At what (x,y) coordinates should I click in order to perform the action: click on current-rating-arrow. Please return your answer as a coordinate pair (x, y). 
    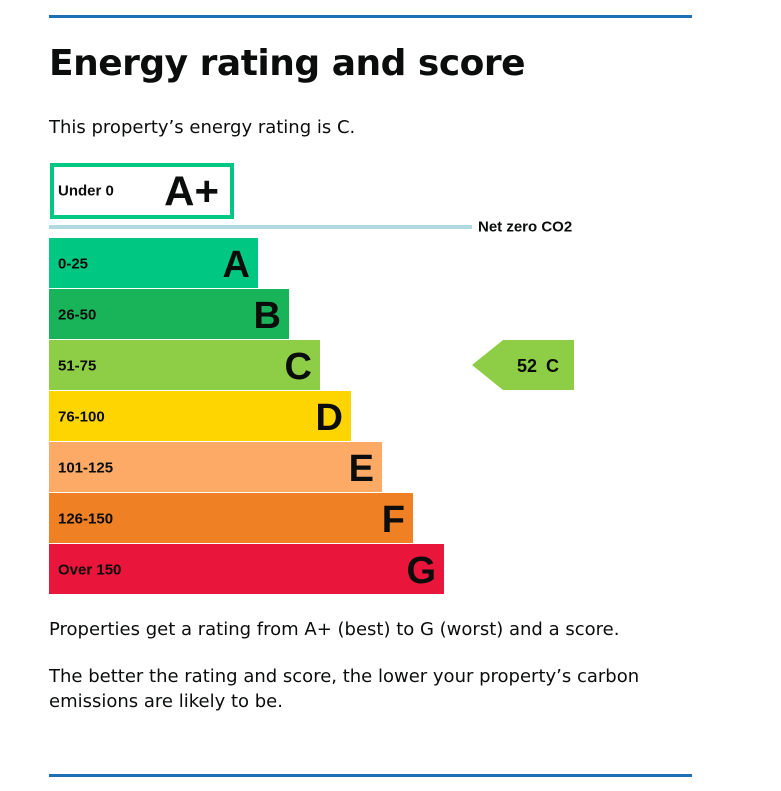
    Looking at the image, I should click on (523, 365).